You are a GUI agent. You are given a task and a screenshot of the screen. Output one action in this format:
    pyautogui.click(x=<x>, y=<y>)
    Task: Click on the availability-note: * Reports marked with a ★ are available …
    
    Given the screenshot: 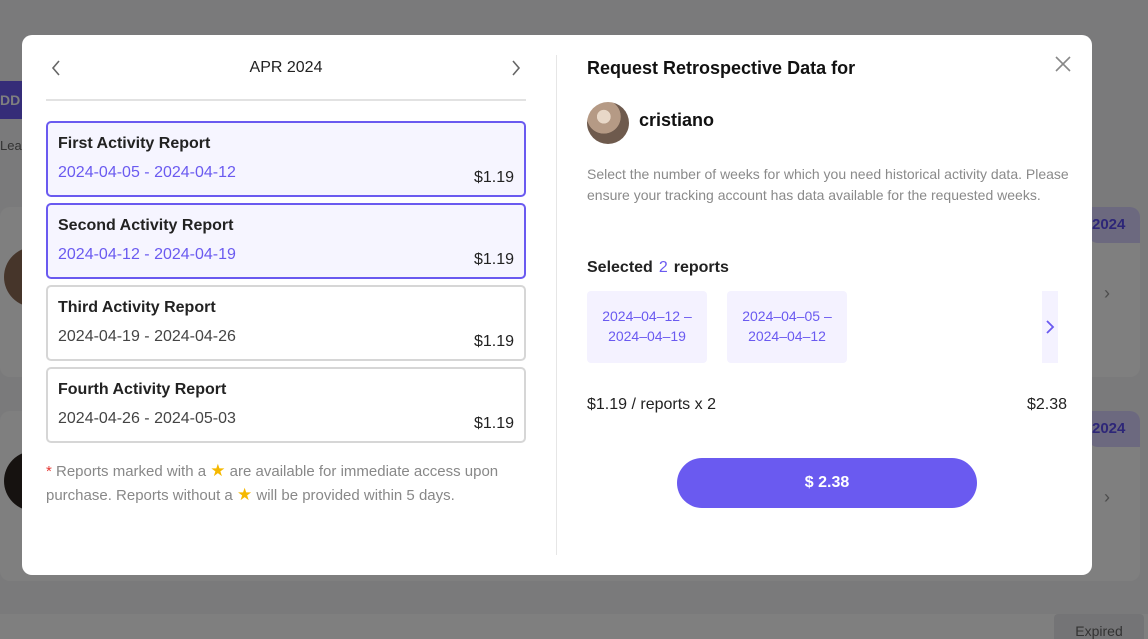 What is the action you would take?
    pyautogui.click(x=284, y=483)
    